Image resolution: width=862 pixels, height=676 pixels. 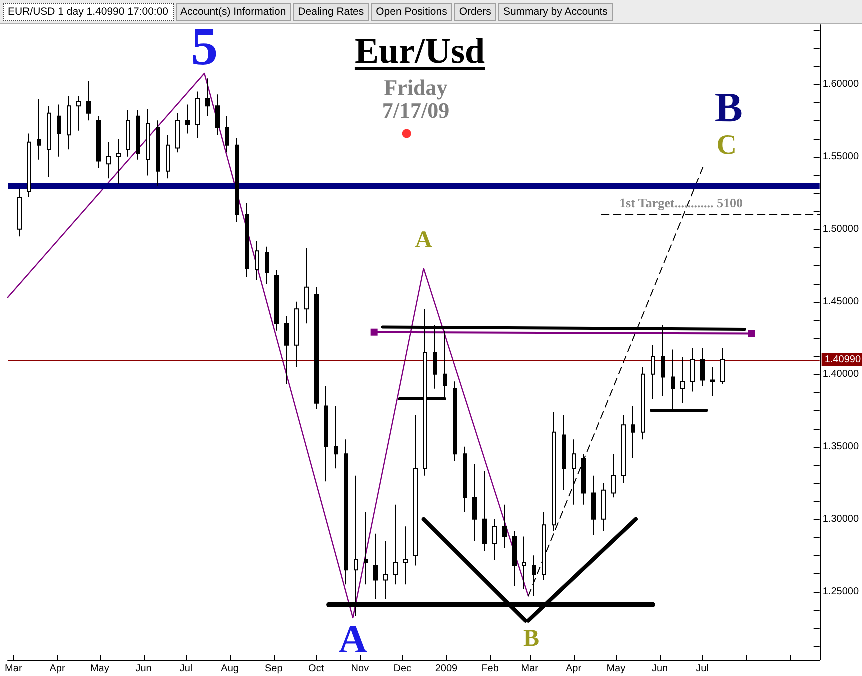 What do you see at coordinates (420, 51) in the screenshot?
I see `chart-title: Eur/Usd` at bounding box center [420, 51].